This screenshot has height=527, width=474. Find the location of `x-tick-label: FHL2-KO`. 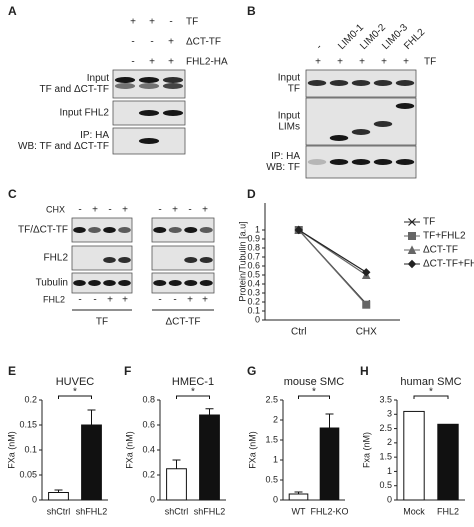

x-tick-label: FHL2-KO is located at coordinates (329, 511).